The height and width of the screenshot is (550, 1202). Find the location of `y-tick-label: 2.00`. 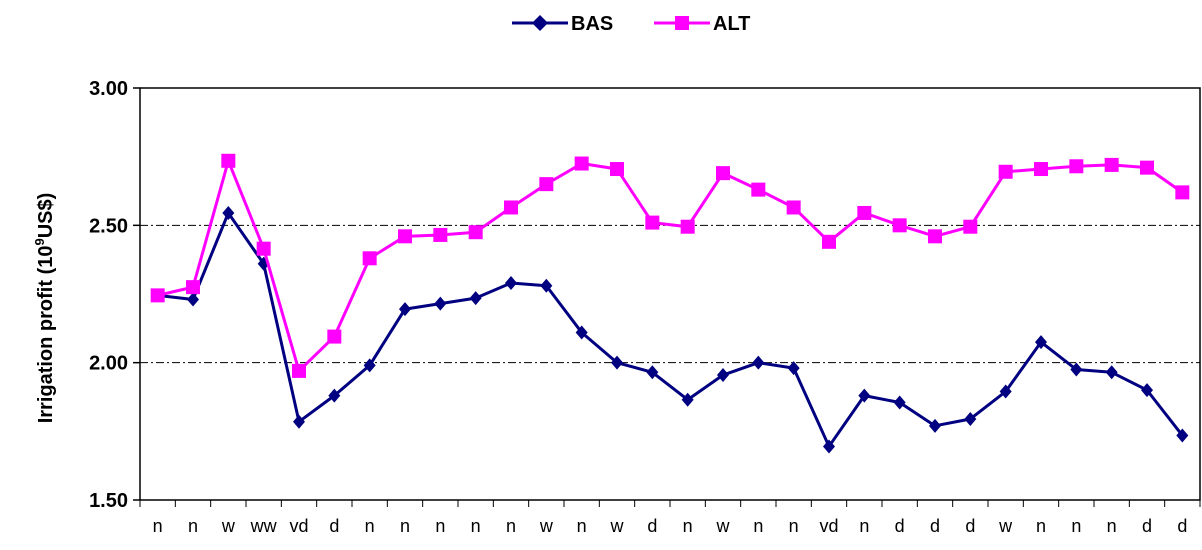

y-tick-label: 2.00 is located at coordinates (108, 364).